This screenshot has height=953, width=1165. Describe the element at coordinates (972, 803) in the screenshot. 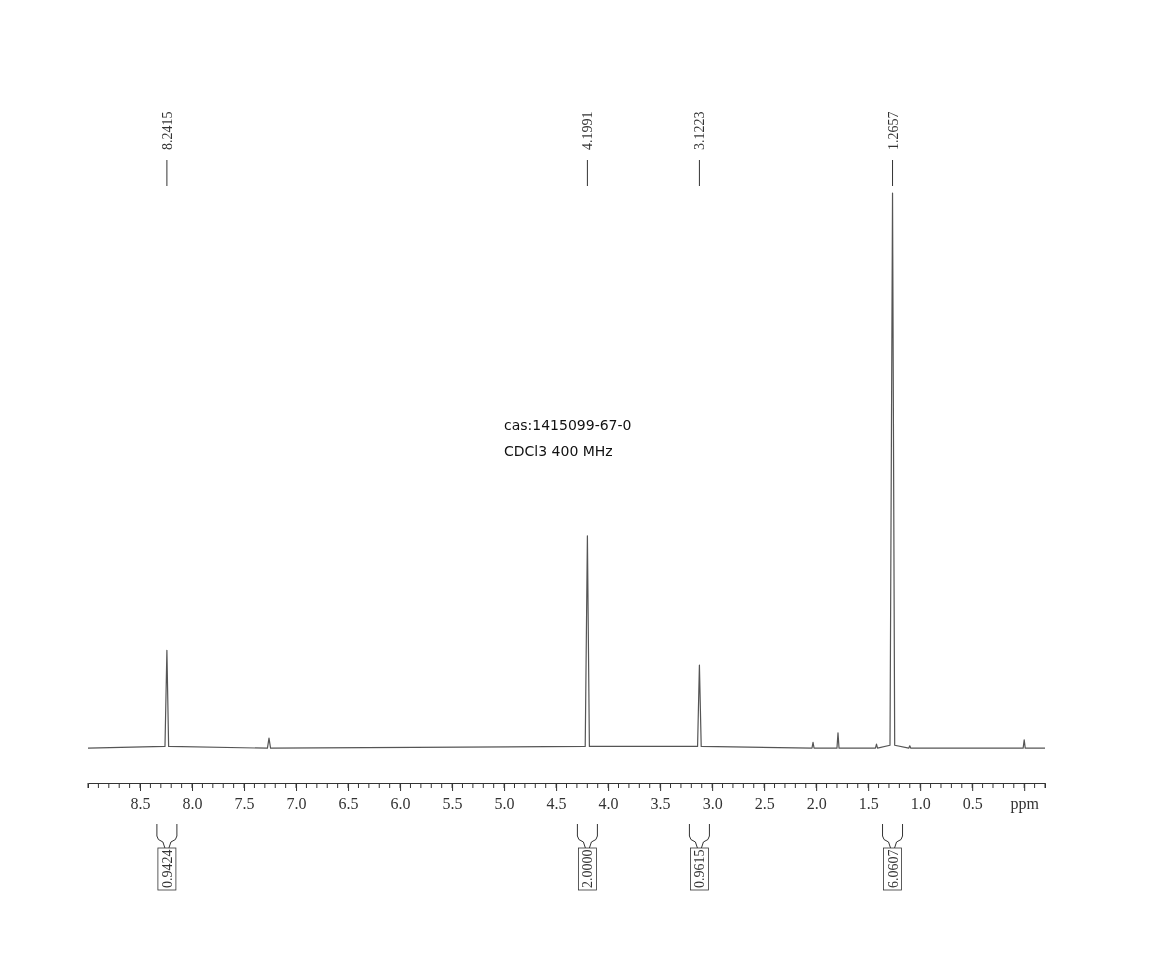

I see `x-tick-label: 0.5` at that location.